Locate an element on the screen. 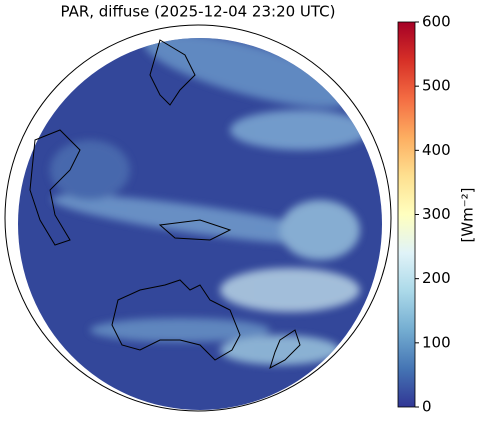 The image size is (480, 423). colorbar-tick-label: 100 is located at coordinates (436, 342).